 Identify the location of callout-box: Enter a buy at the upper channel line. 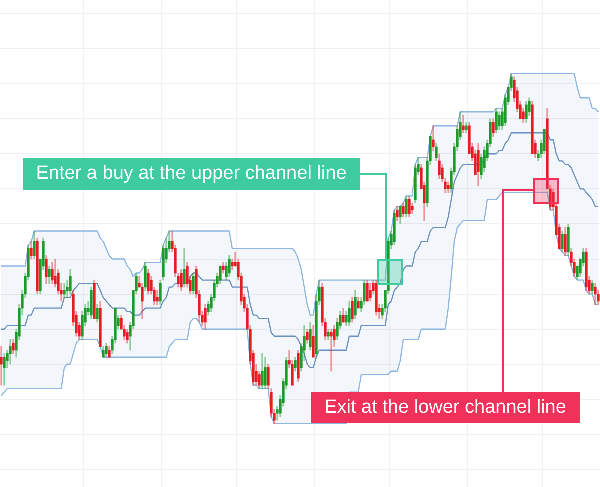
(191, 174).